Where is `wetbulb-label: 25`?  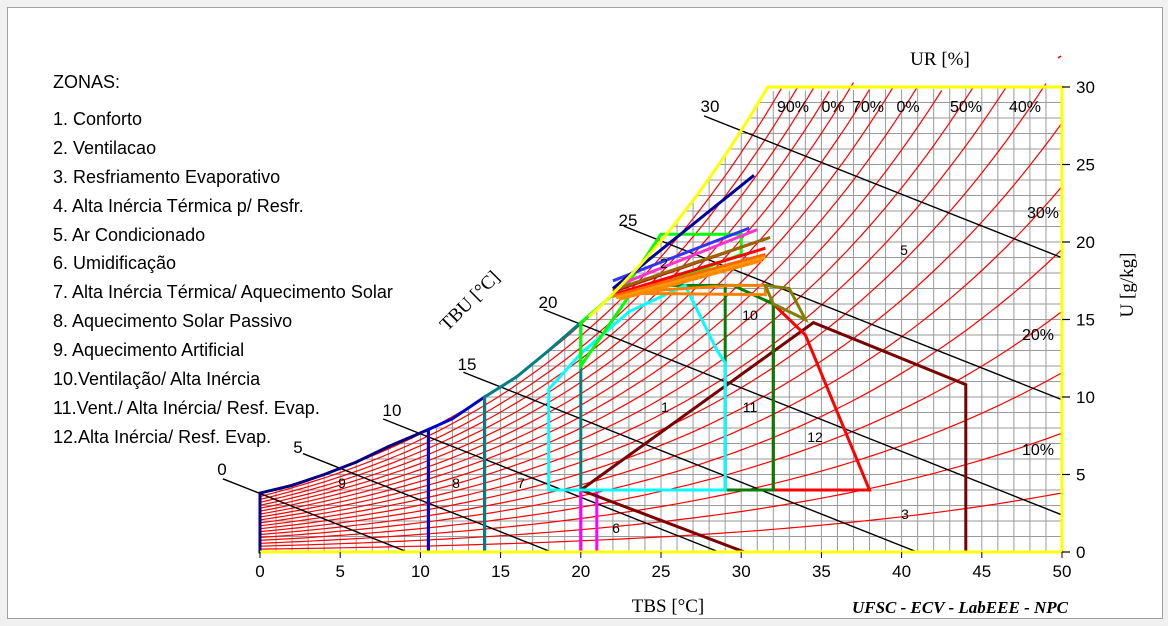
wetbulb-label: 25 is located at coordinates (628, 220).